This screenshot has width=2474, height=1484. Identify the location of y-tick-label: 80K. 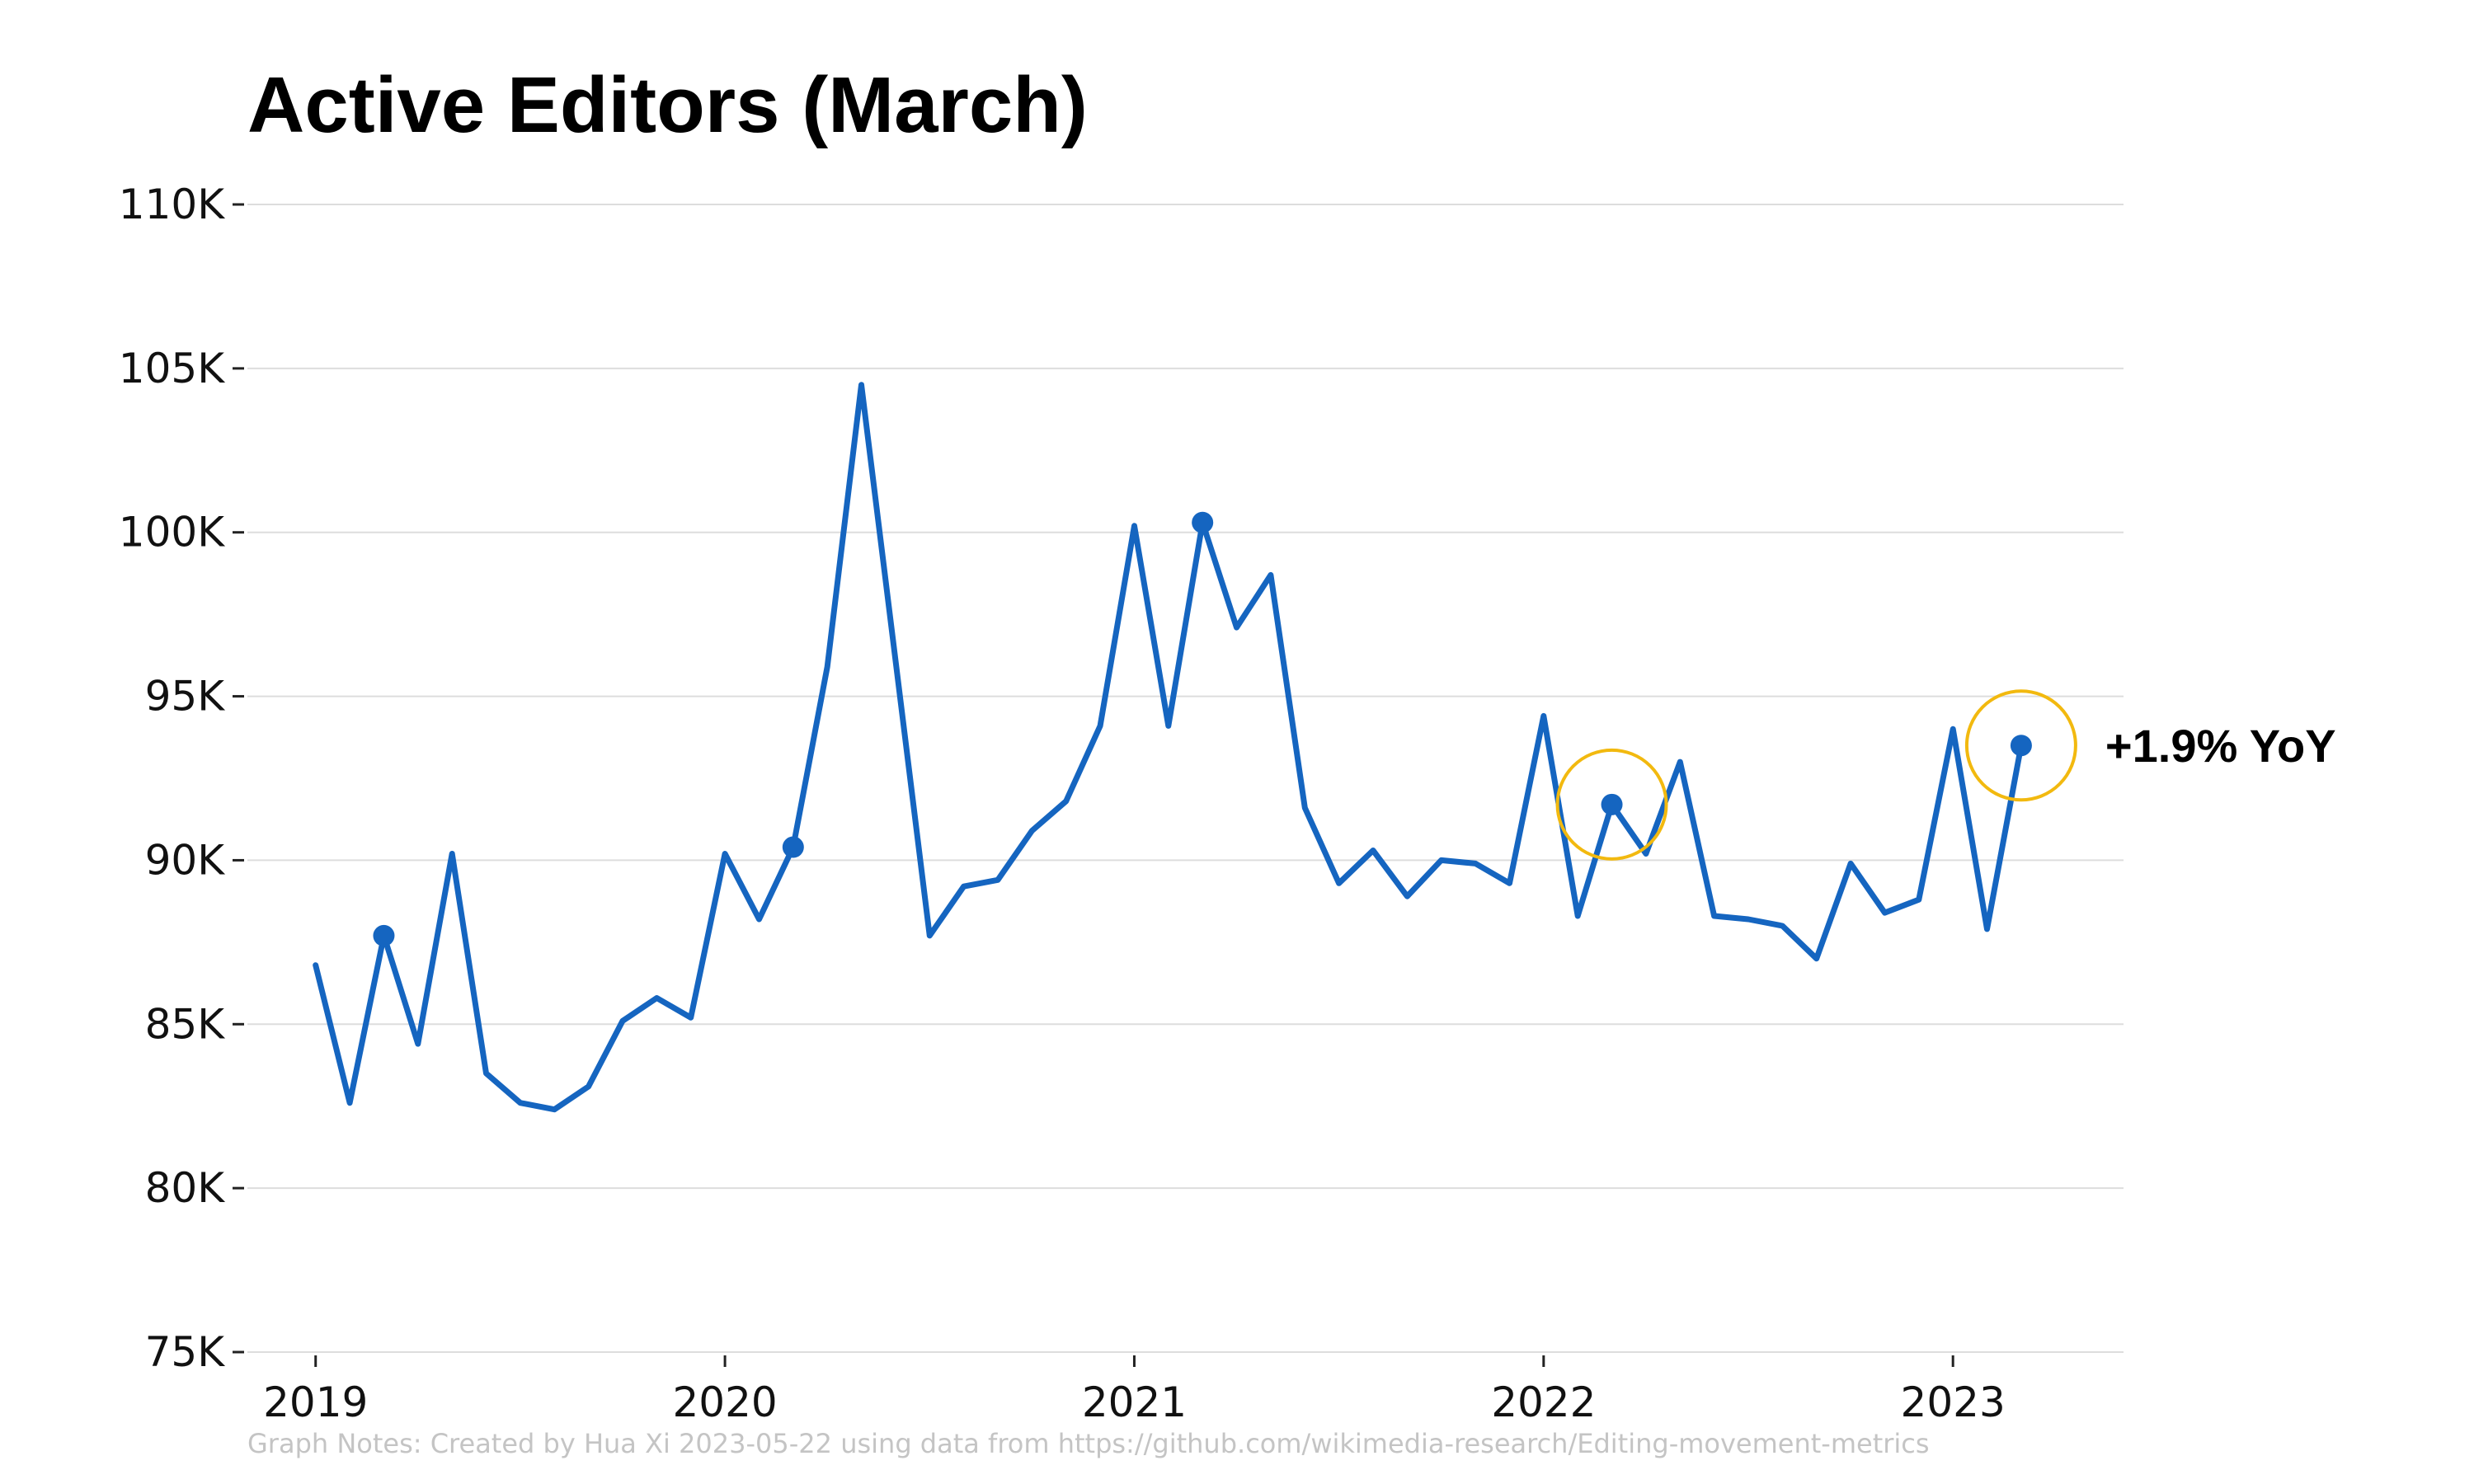
(185, 1188).